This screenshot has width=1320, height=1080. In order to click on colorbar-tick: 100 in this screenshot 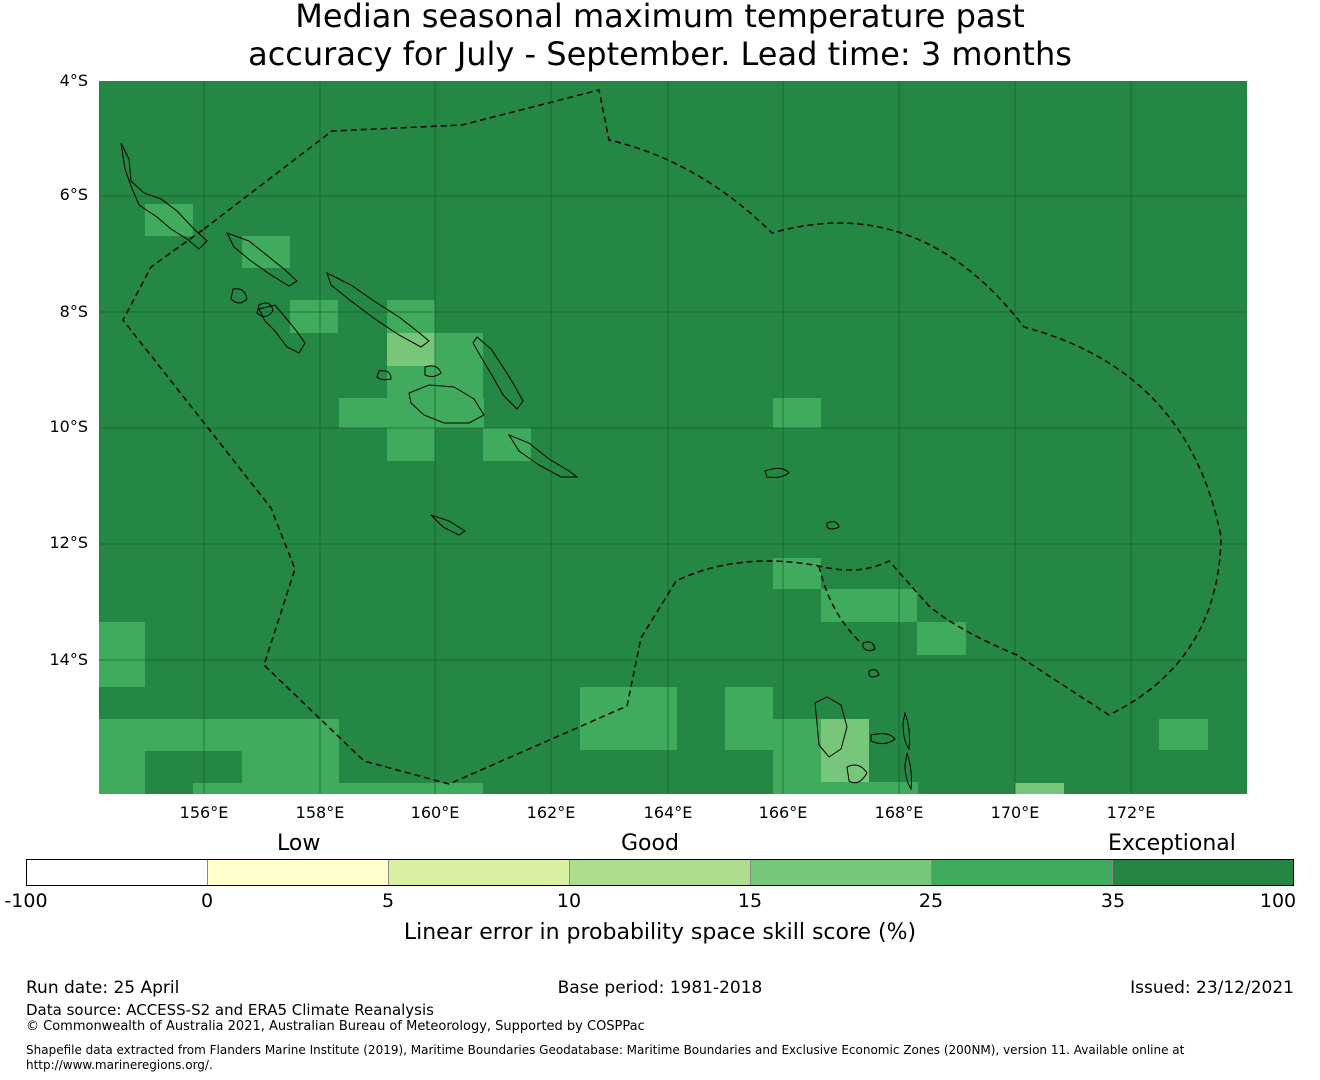, I will do `click(1278, 901)`.